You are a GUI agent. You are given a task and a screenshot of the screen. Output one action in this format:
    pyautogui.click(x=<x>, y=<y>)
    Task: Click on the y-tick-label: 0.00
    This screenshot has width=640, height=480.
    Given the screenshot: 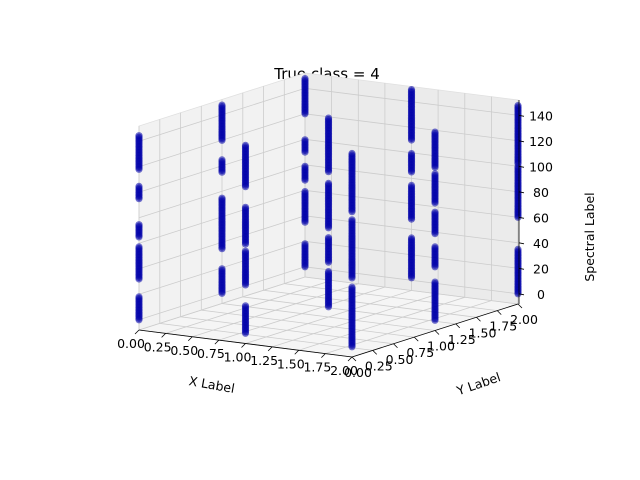 What is the action you would take?
    pyautogui.click(x=358, y=372)
    